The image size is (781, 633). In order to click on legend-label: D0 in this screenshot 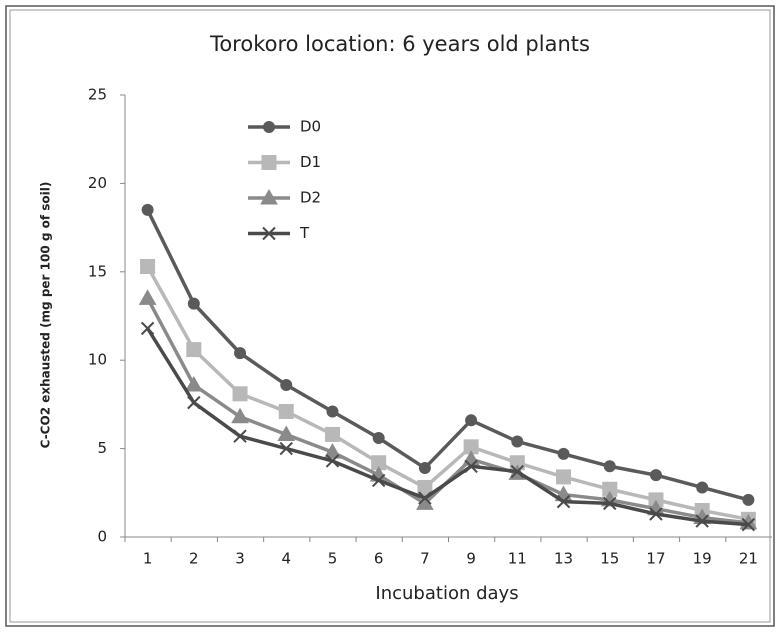, I will do `click(310, 127)`.